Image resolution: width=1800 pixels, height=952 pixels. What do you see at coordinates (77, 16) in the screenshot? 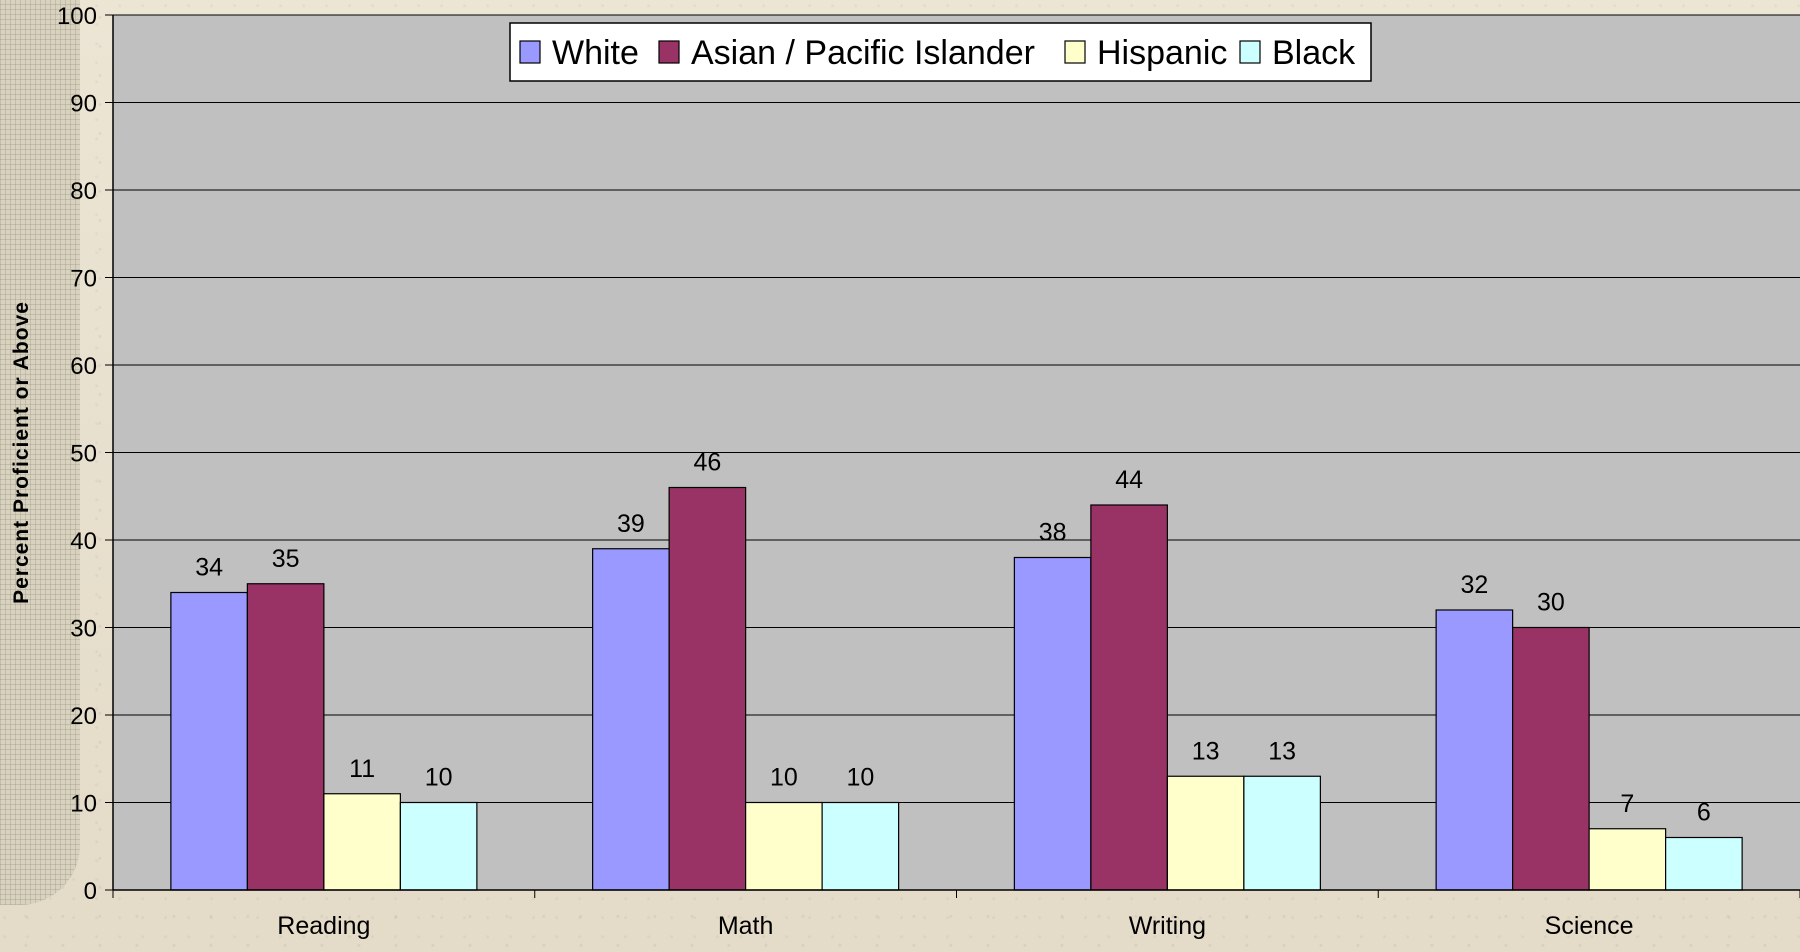
I see `y-tick-label: 100` at bounding box center [77, 16].